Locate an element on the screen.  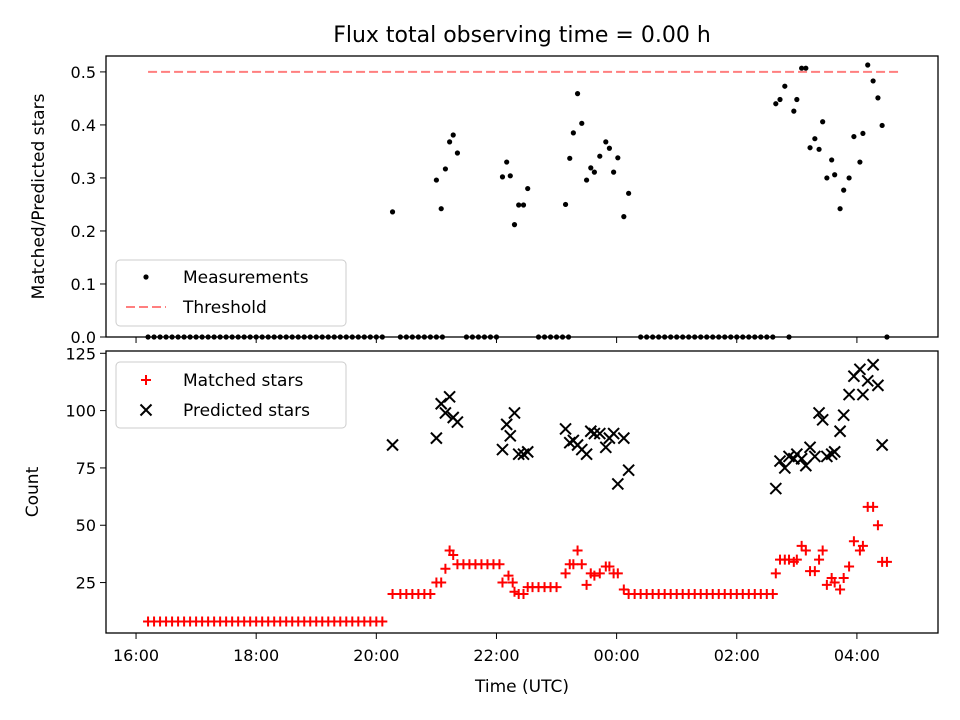
y-tick-label-1-0: 25 is located at coordinates (86, 583).